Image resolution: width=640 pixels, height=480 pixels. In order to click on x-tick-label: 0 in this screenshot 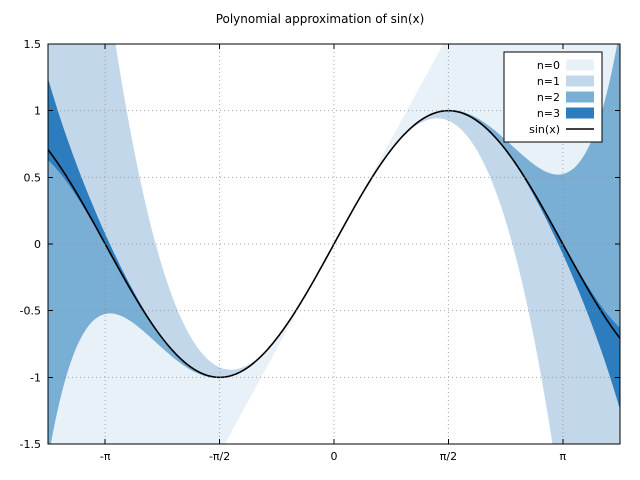, I will do `click(334, 456)`.